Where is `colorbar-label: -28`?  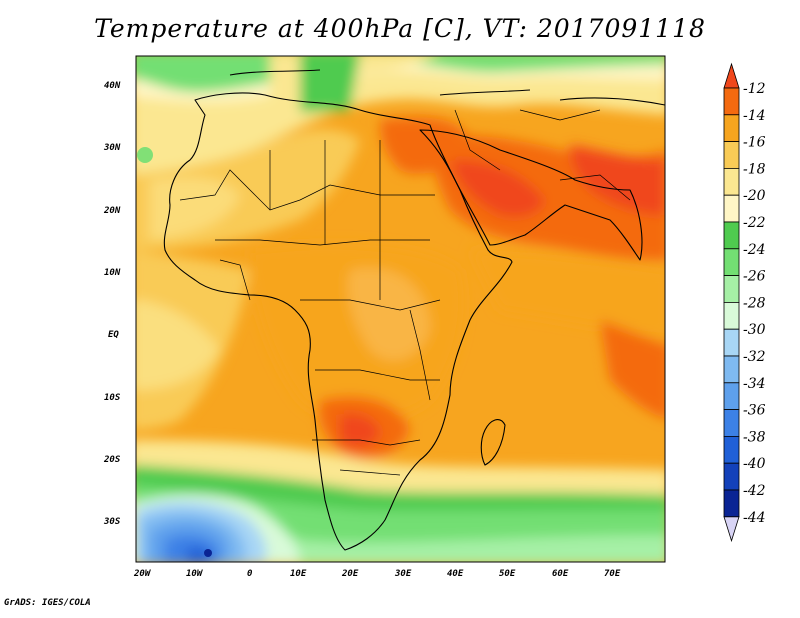 colorbar-label: -28 is located at coordinates (754, 303).